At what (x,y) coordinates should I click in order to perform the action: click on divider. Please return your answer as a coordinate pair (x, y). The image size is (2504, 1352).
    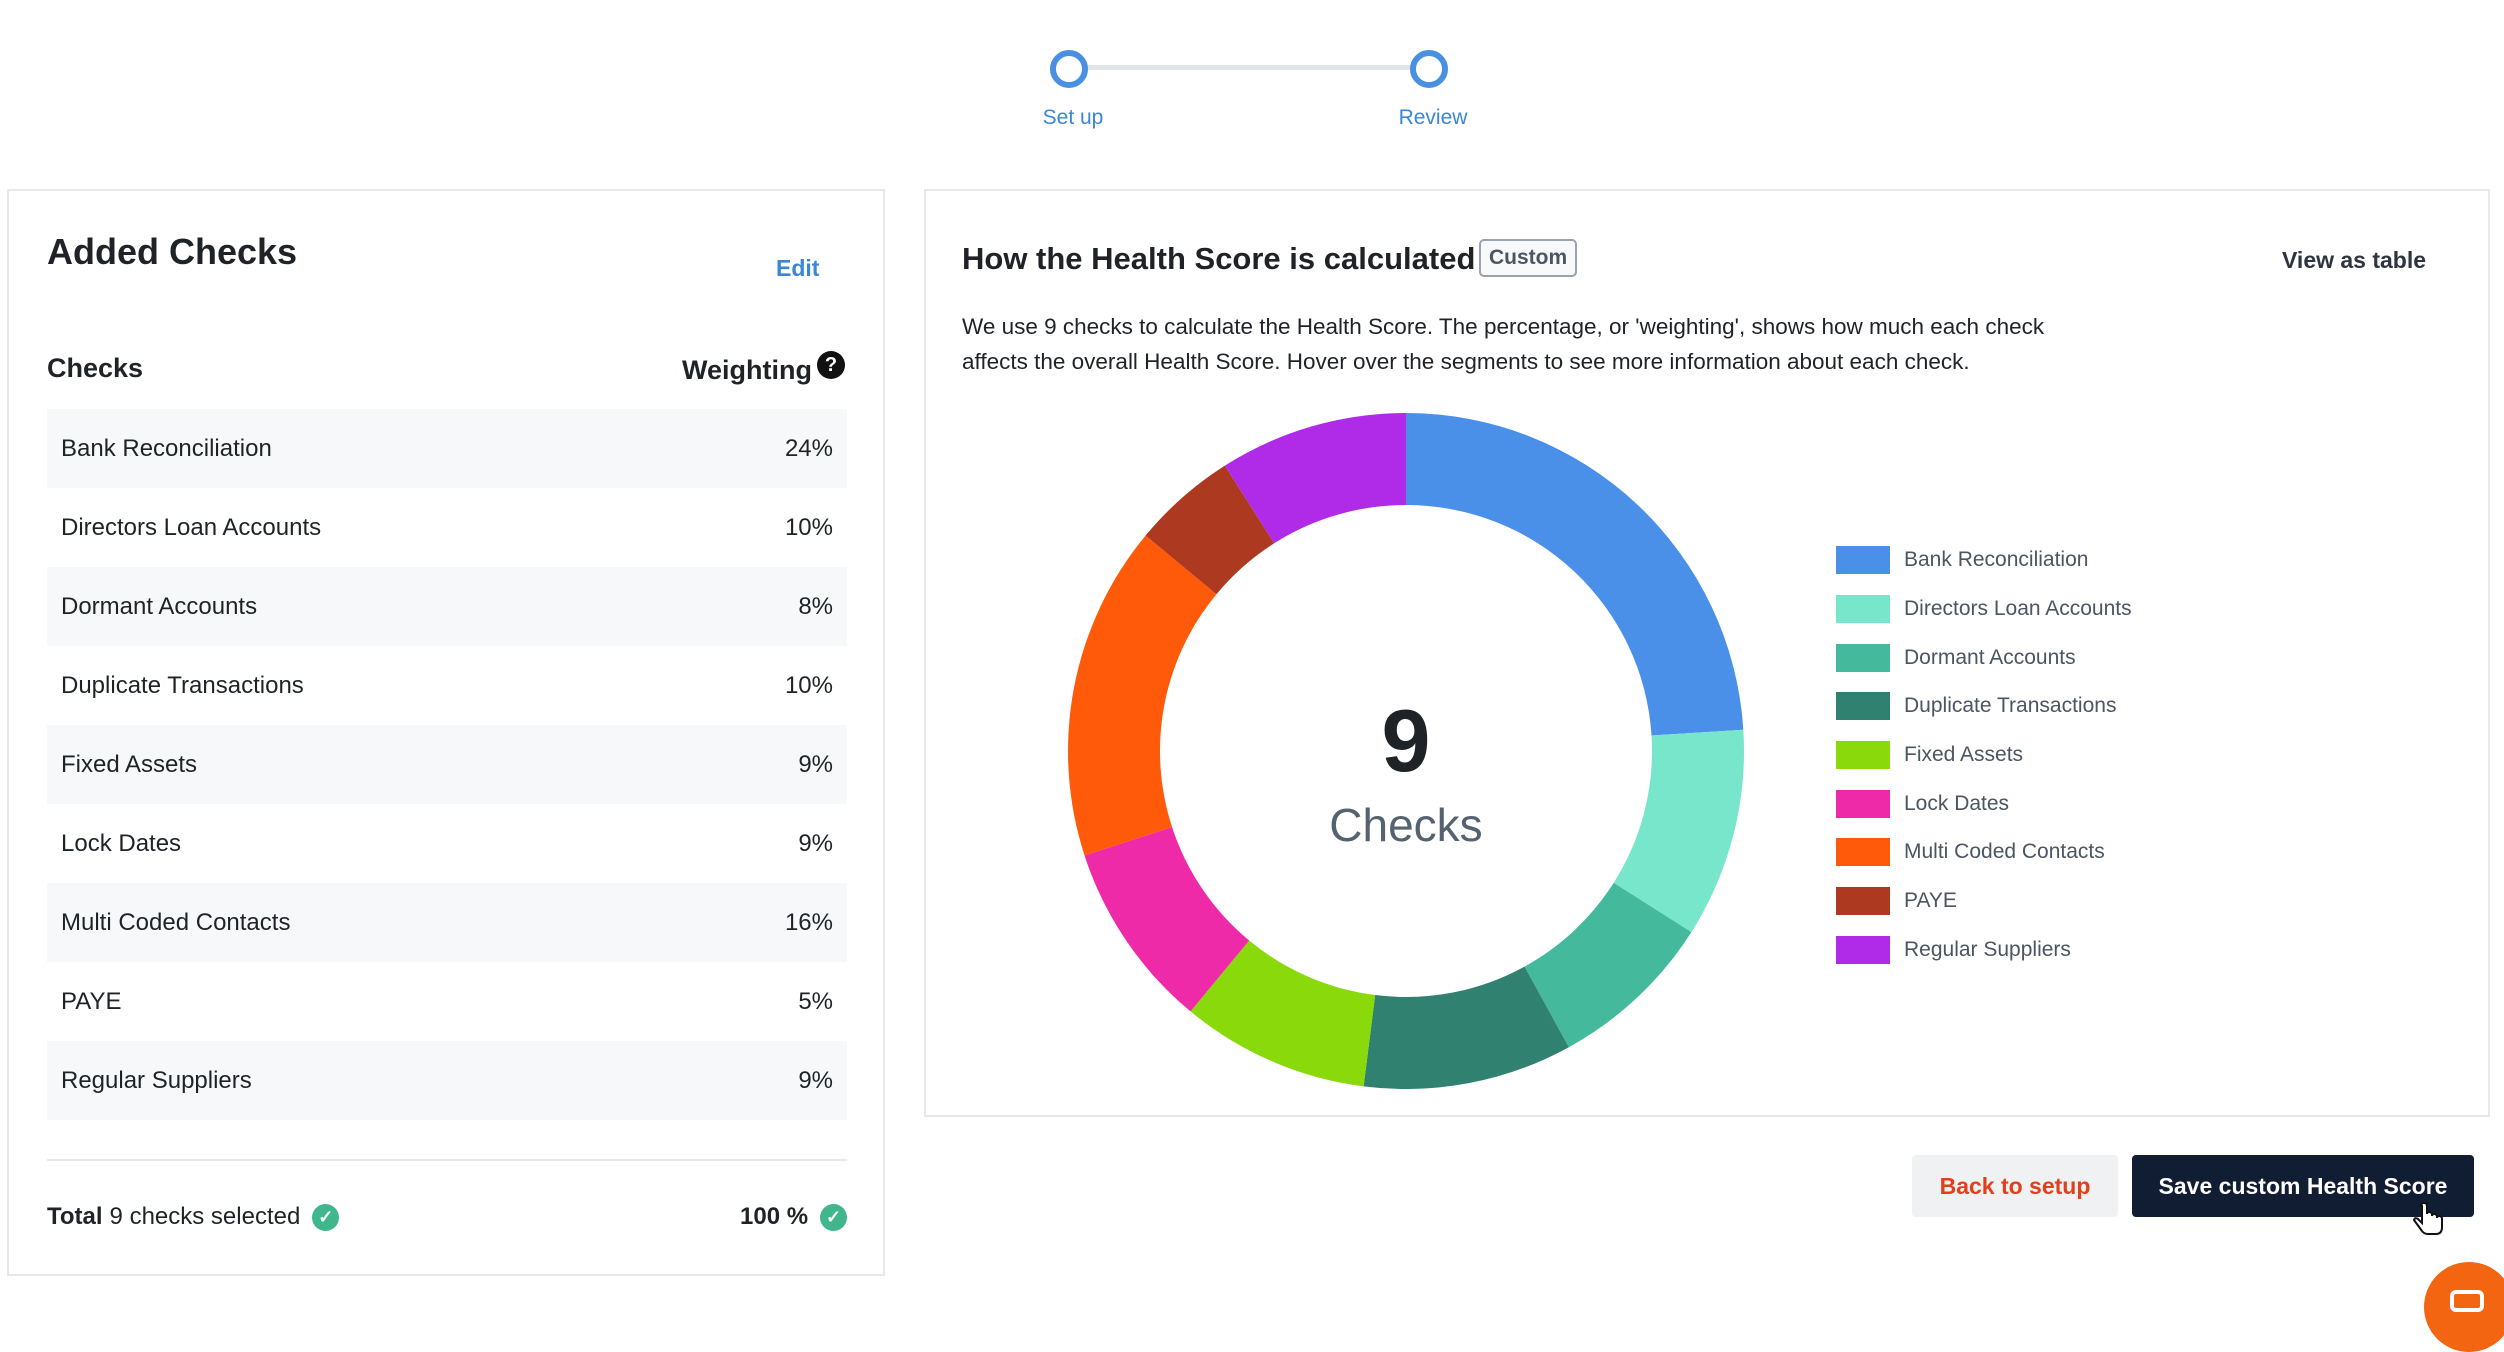
    Looking at the image, I should click on (447, 1160).